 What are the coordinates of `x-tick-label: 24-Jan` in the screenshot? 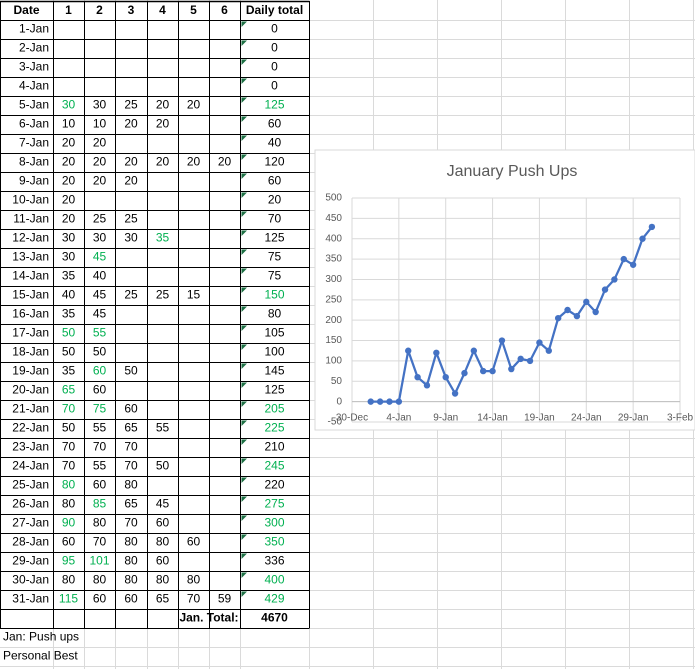 It's located at (586, 417).